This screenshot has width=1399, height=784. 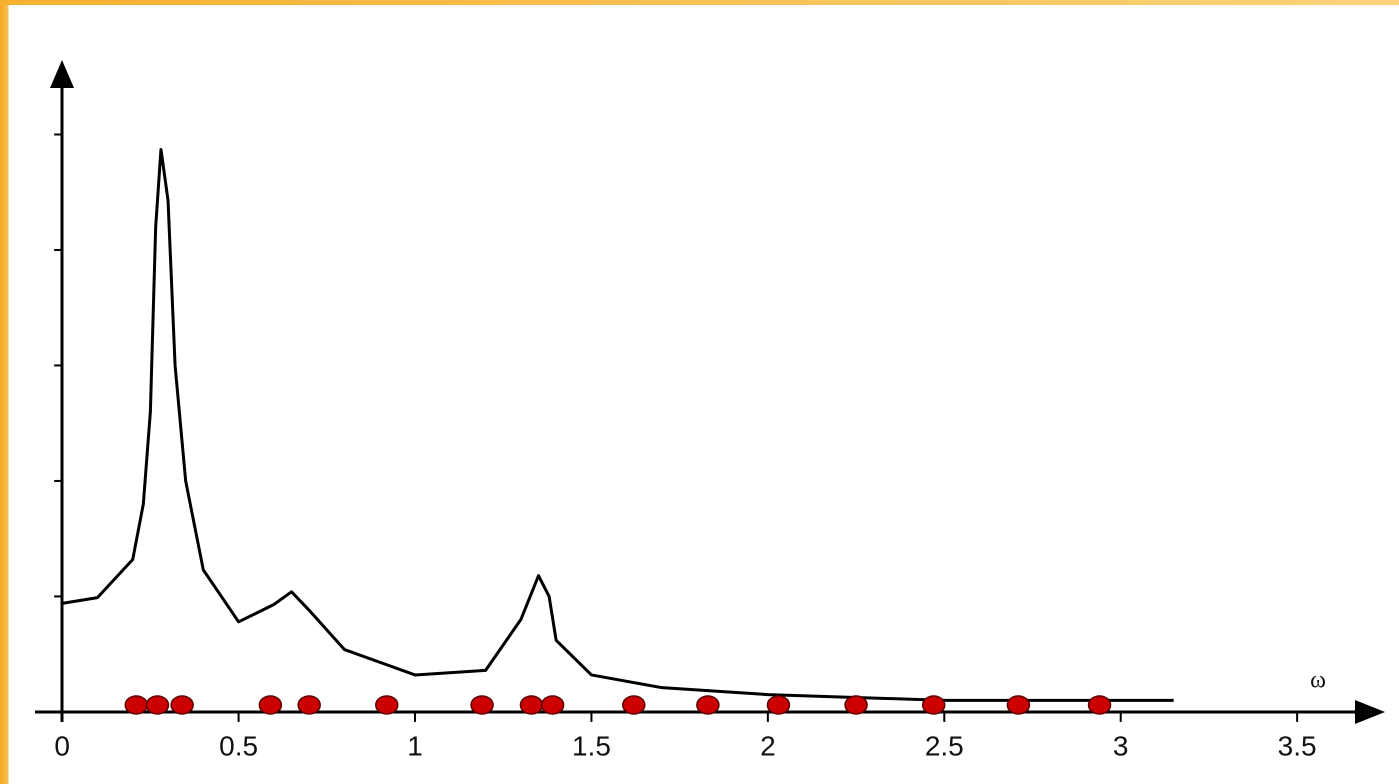 I want to click on x-axis-label: ω, so click(x=1318, y=681).